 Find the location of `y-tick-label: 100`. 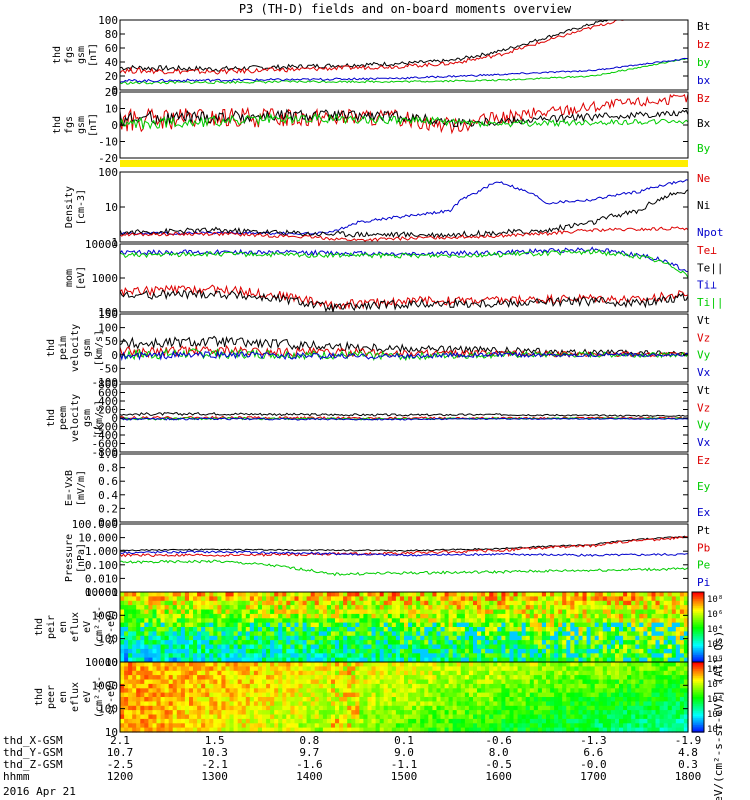

y-tick-label: 100 is located at coordinates (108, 20).